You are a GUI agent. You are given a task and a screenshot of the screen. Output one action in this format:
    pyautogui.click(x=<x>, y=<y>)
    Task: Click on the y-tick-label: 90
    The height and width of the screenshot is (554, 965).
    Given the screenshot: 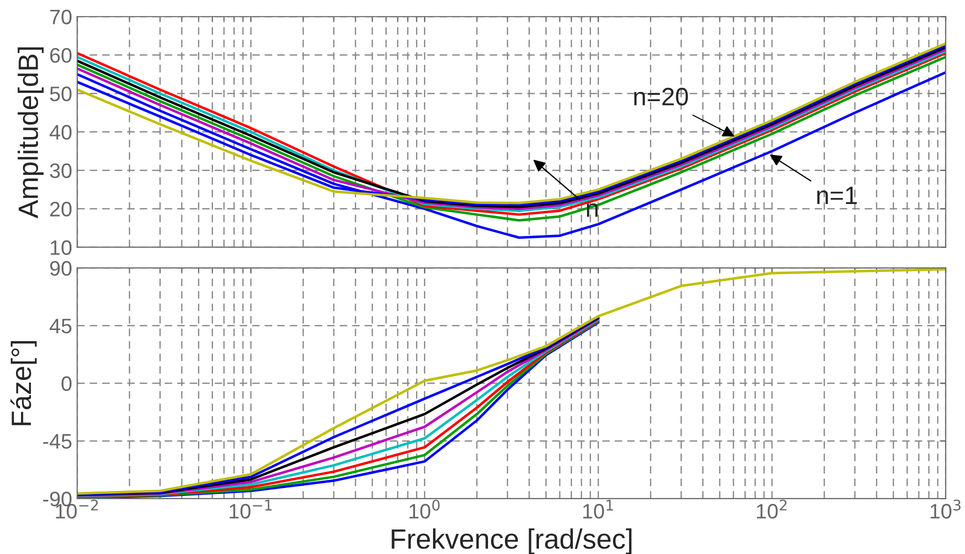 What is the action you would take?
    pyautogui.click(x=61, y=268)
    